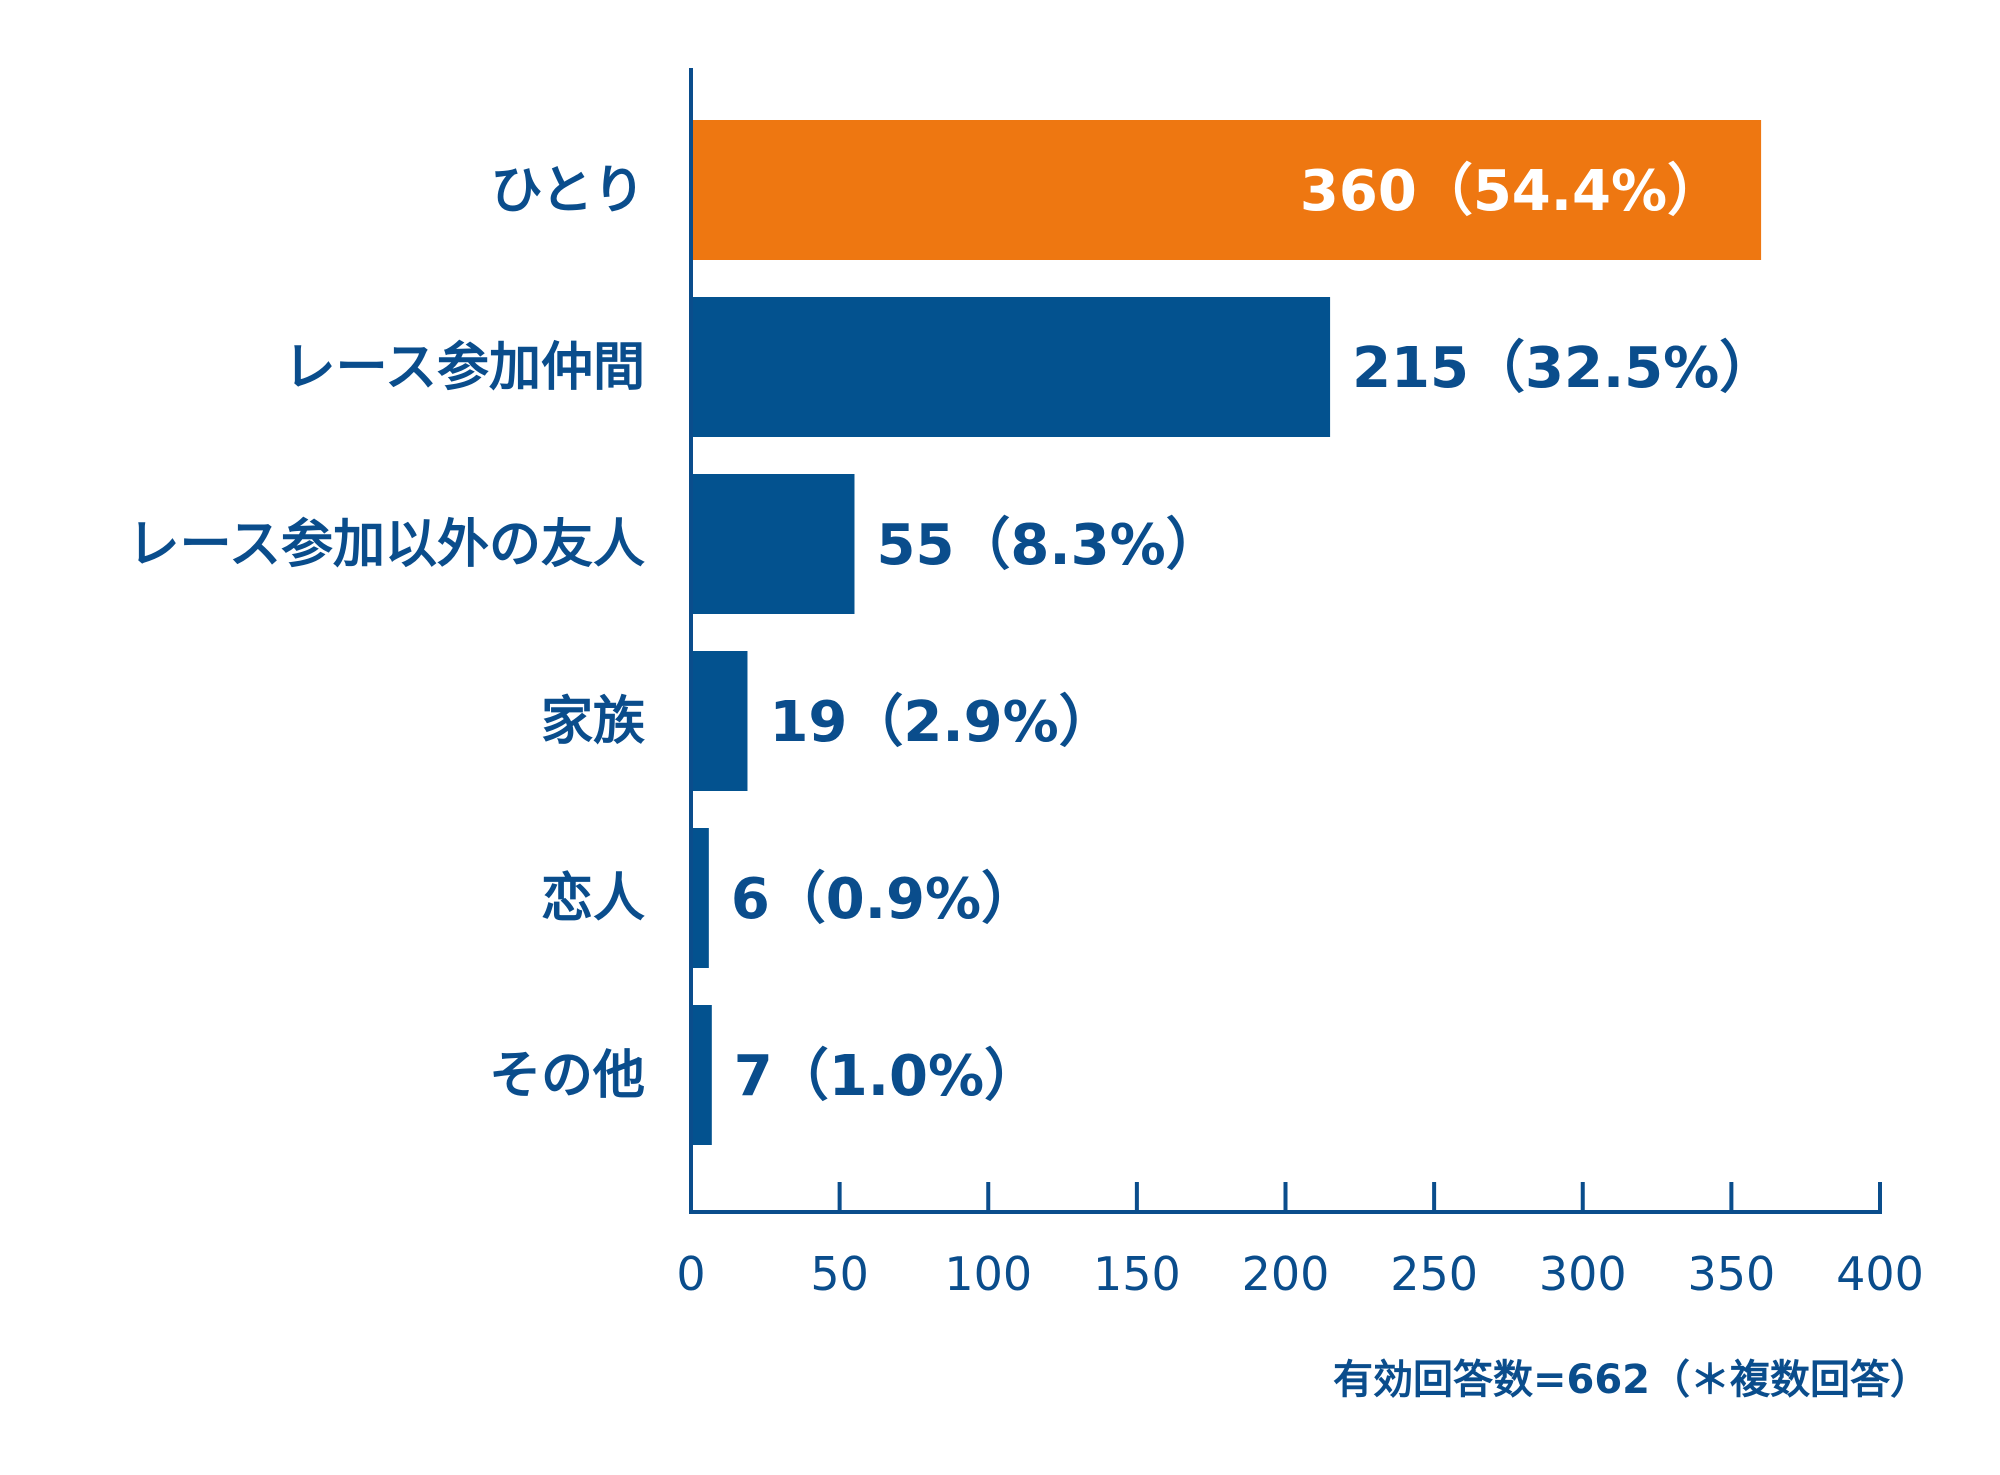  What do you see at coordinates (593, 722) in the screenshot?
I see `category-label: 家族` at bounding box center [593, 722].